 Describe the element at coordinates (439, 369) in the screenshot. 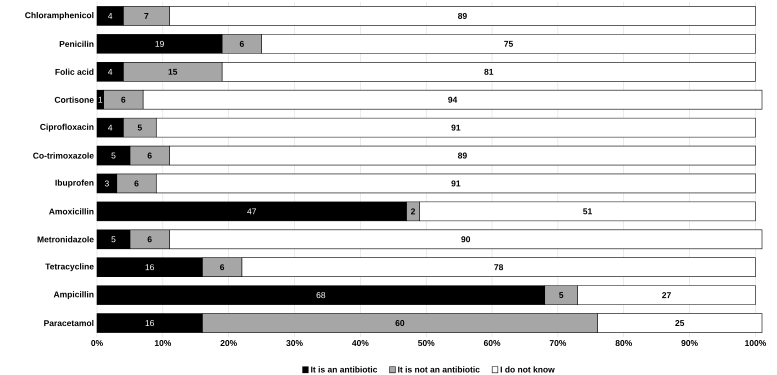

I see `legend-label: It is not an antibiotic` at that location.